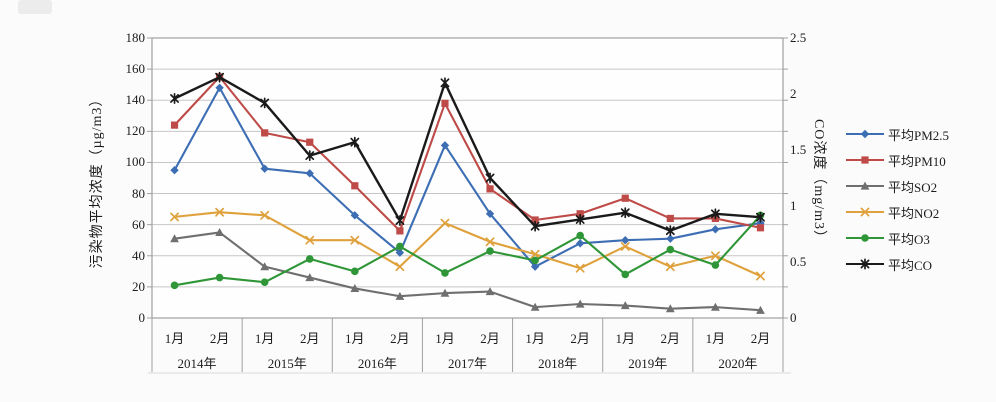 The image size is (996, 402). Describe the element at coordinates (798, 149) in the screenshot. I see `right-tick-label: 1.5` at that location.